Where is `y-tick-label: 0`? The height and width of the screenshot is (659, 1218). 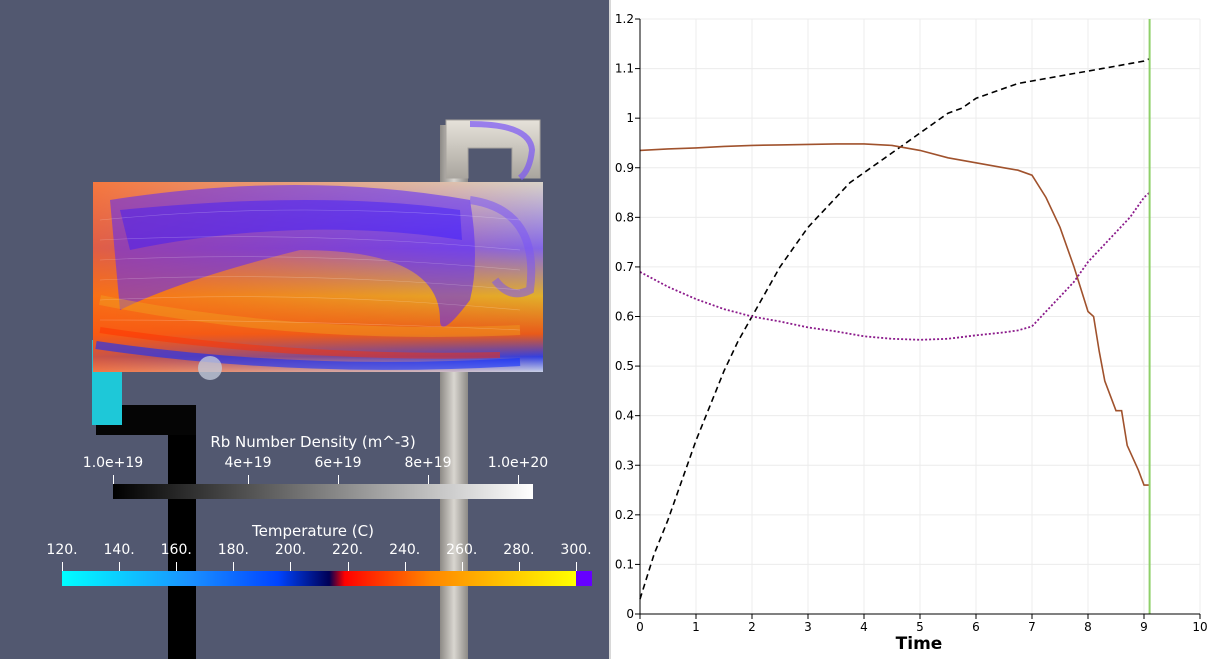 y-tick-label: 0 is located at coordinates (630, 614).